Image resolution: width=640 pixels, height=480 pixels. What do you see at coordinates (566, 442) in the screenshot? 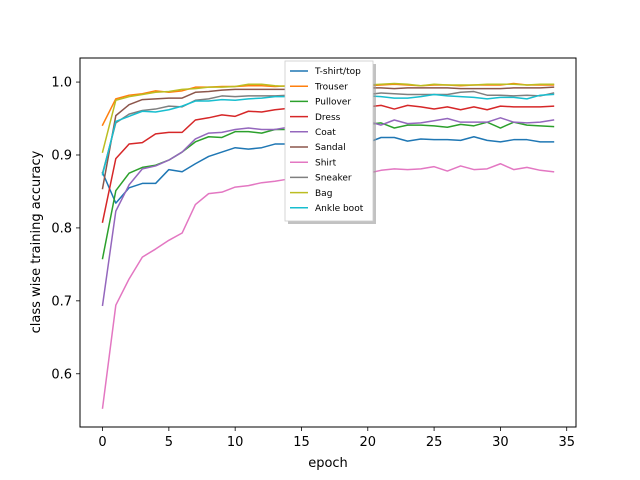
I see `x-tick-label: 35` at bounding box center [566, 442].